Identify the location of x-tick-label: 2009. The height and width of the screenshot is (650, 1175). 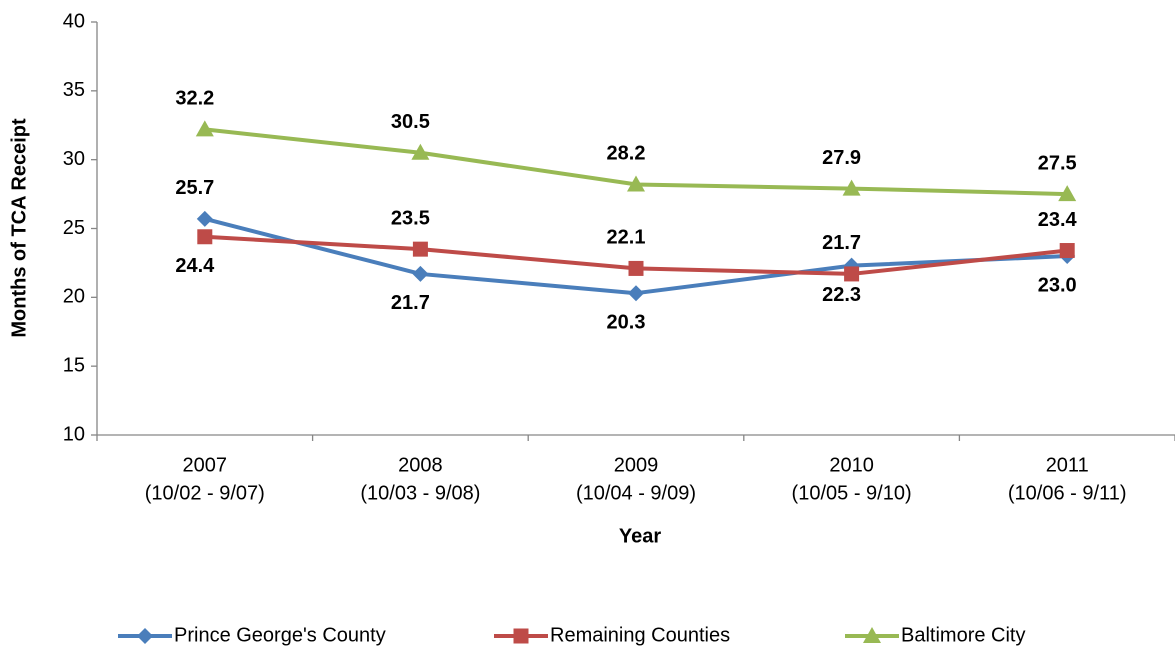
(636, 465).